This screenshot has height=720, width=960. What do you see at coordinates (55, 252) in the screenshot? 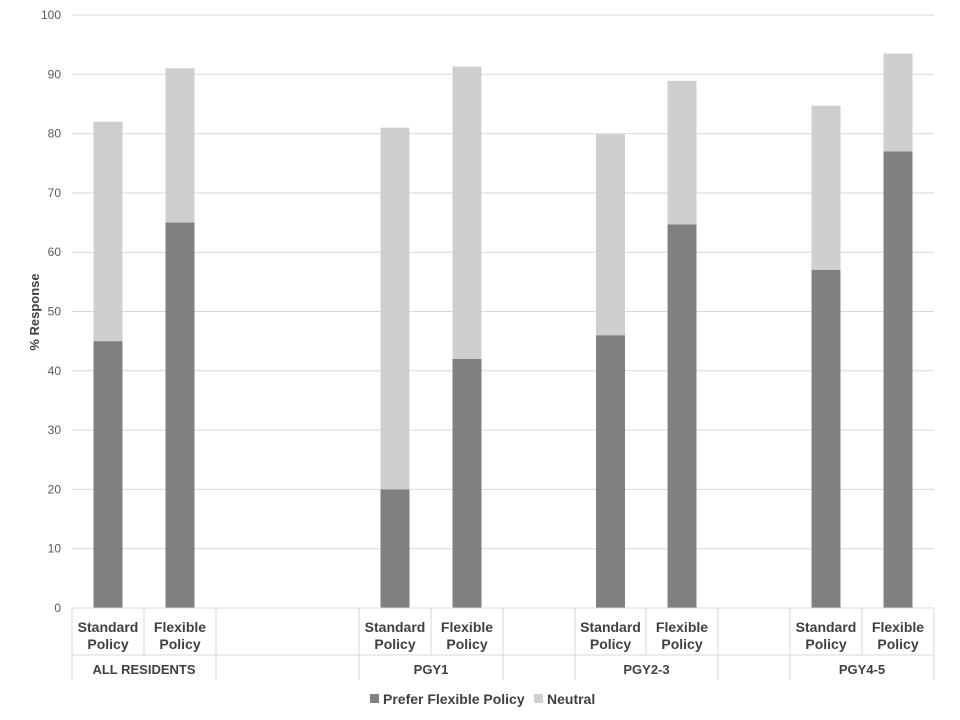
I see `y-tick-label: 60` at bounding box center [55, 252].